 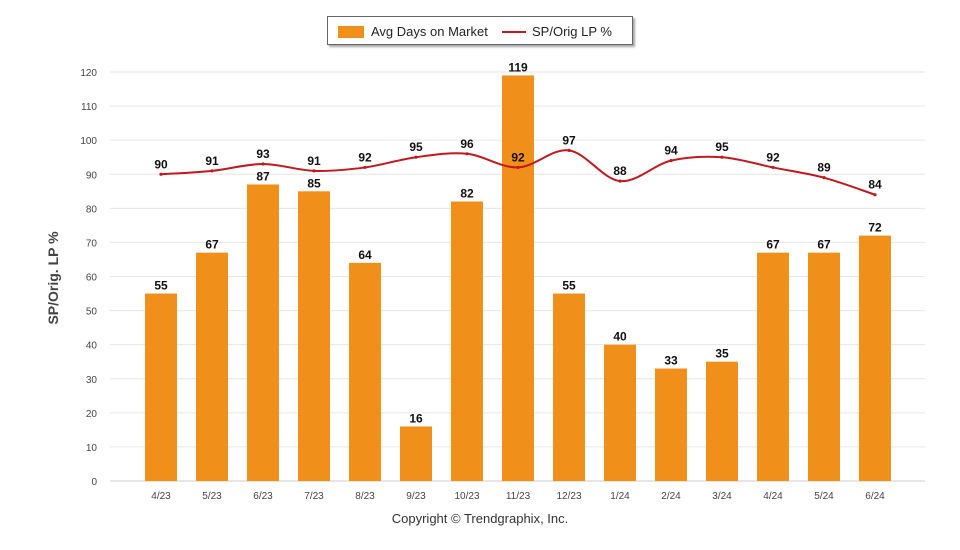 I want to click on y-tick-label: 60, so click(x=92, y=278).